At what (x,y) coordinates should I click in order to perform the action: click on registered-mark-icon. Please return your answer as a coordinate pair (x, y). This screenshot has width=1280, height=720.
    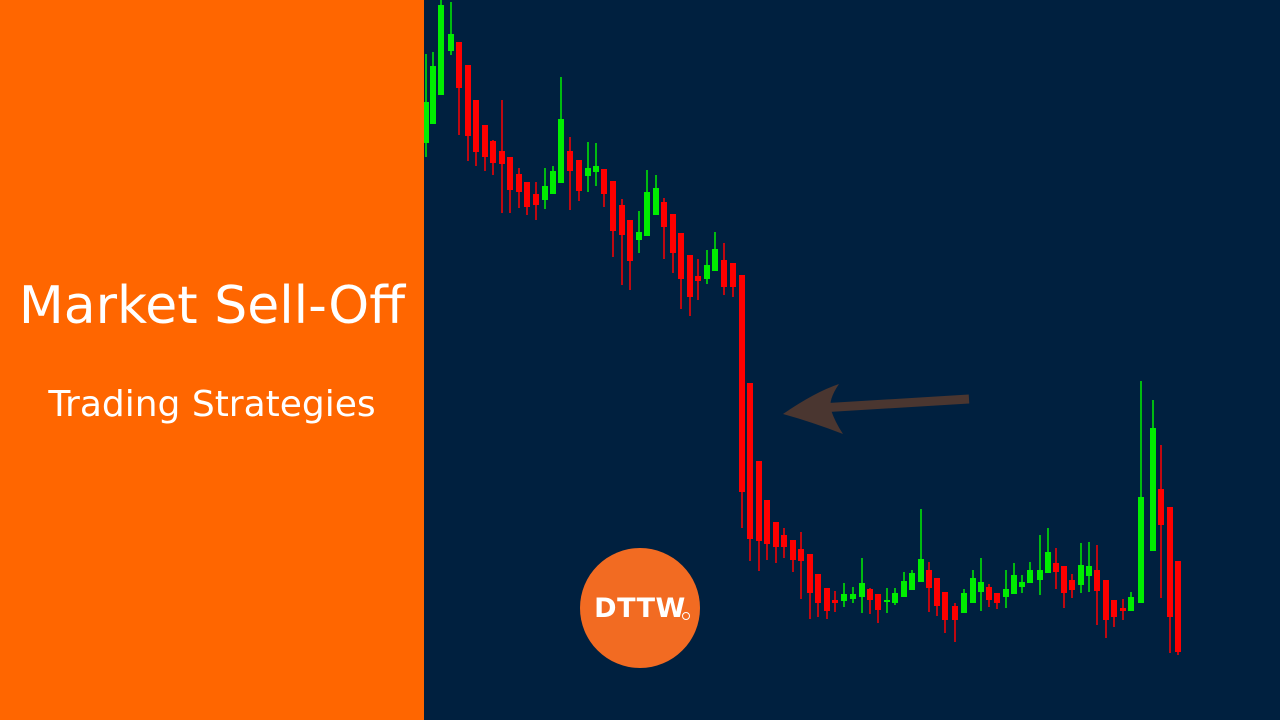
    Looking at the image, I should click on (686, 616).